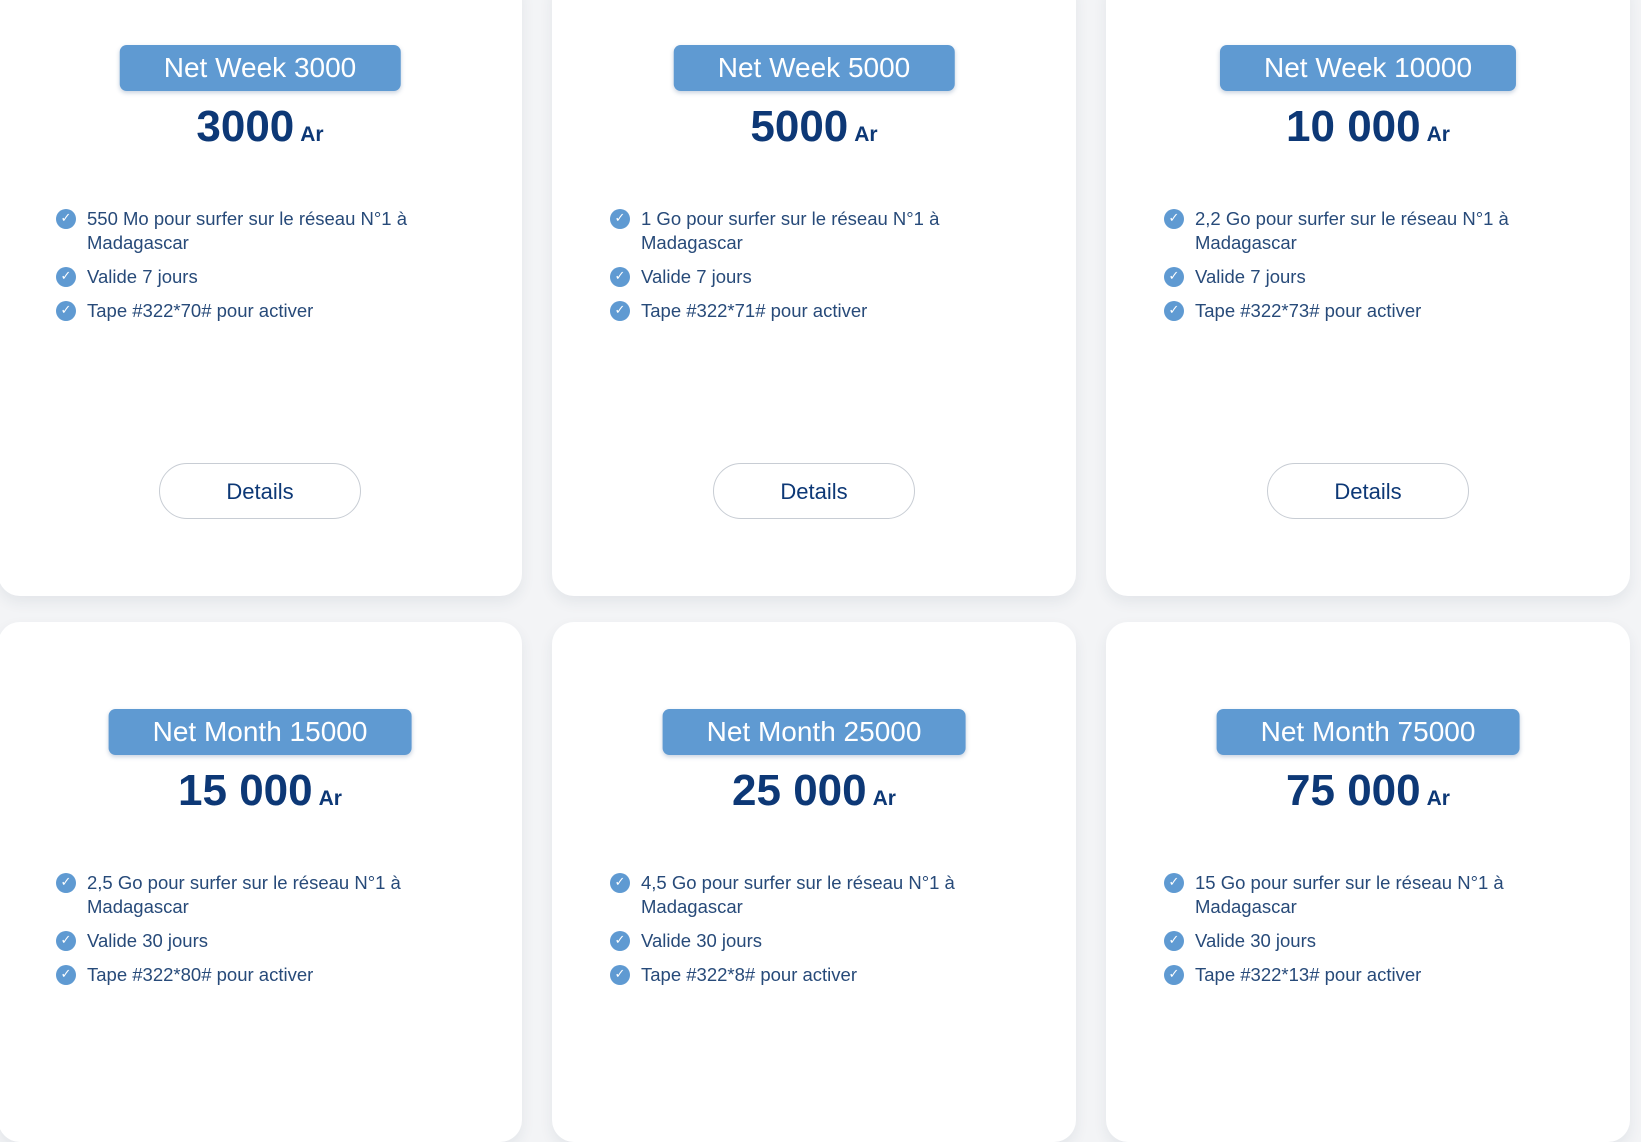  I want to click on offer-price: 5000 Ar, so click(814, 127).